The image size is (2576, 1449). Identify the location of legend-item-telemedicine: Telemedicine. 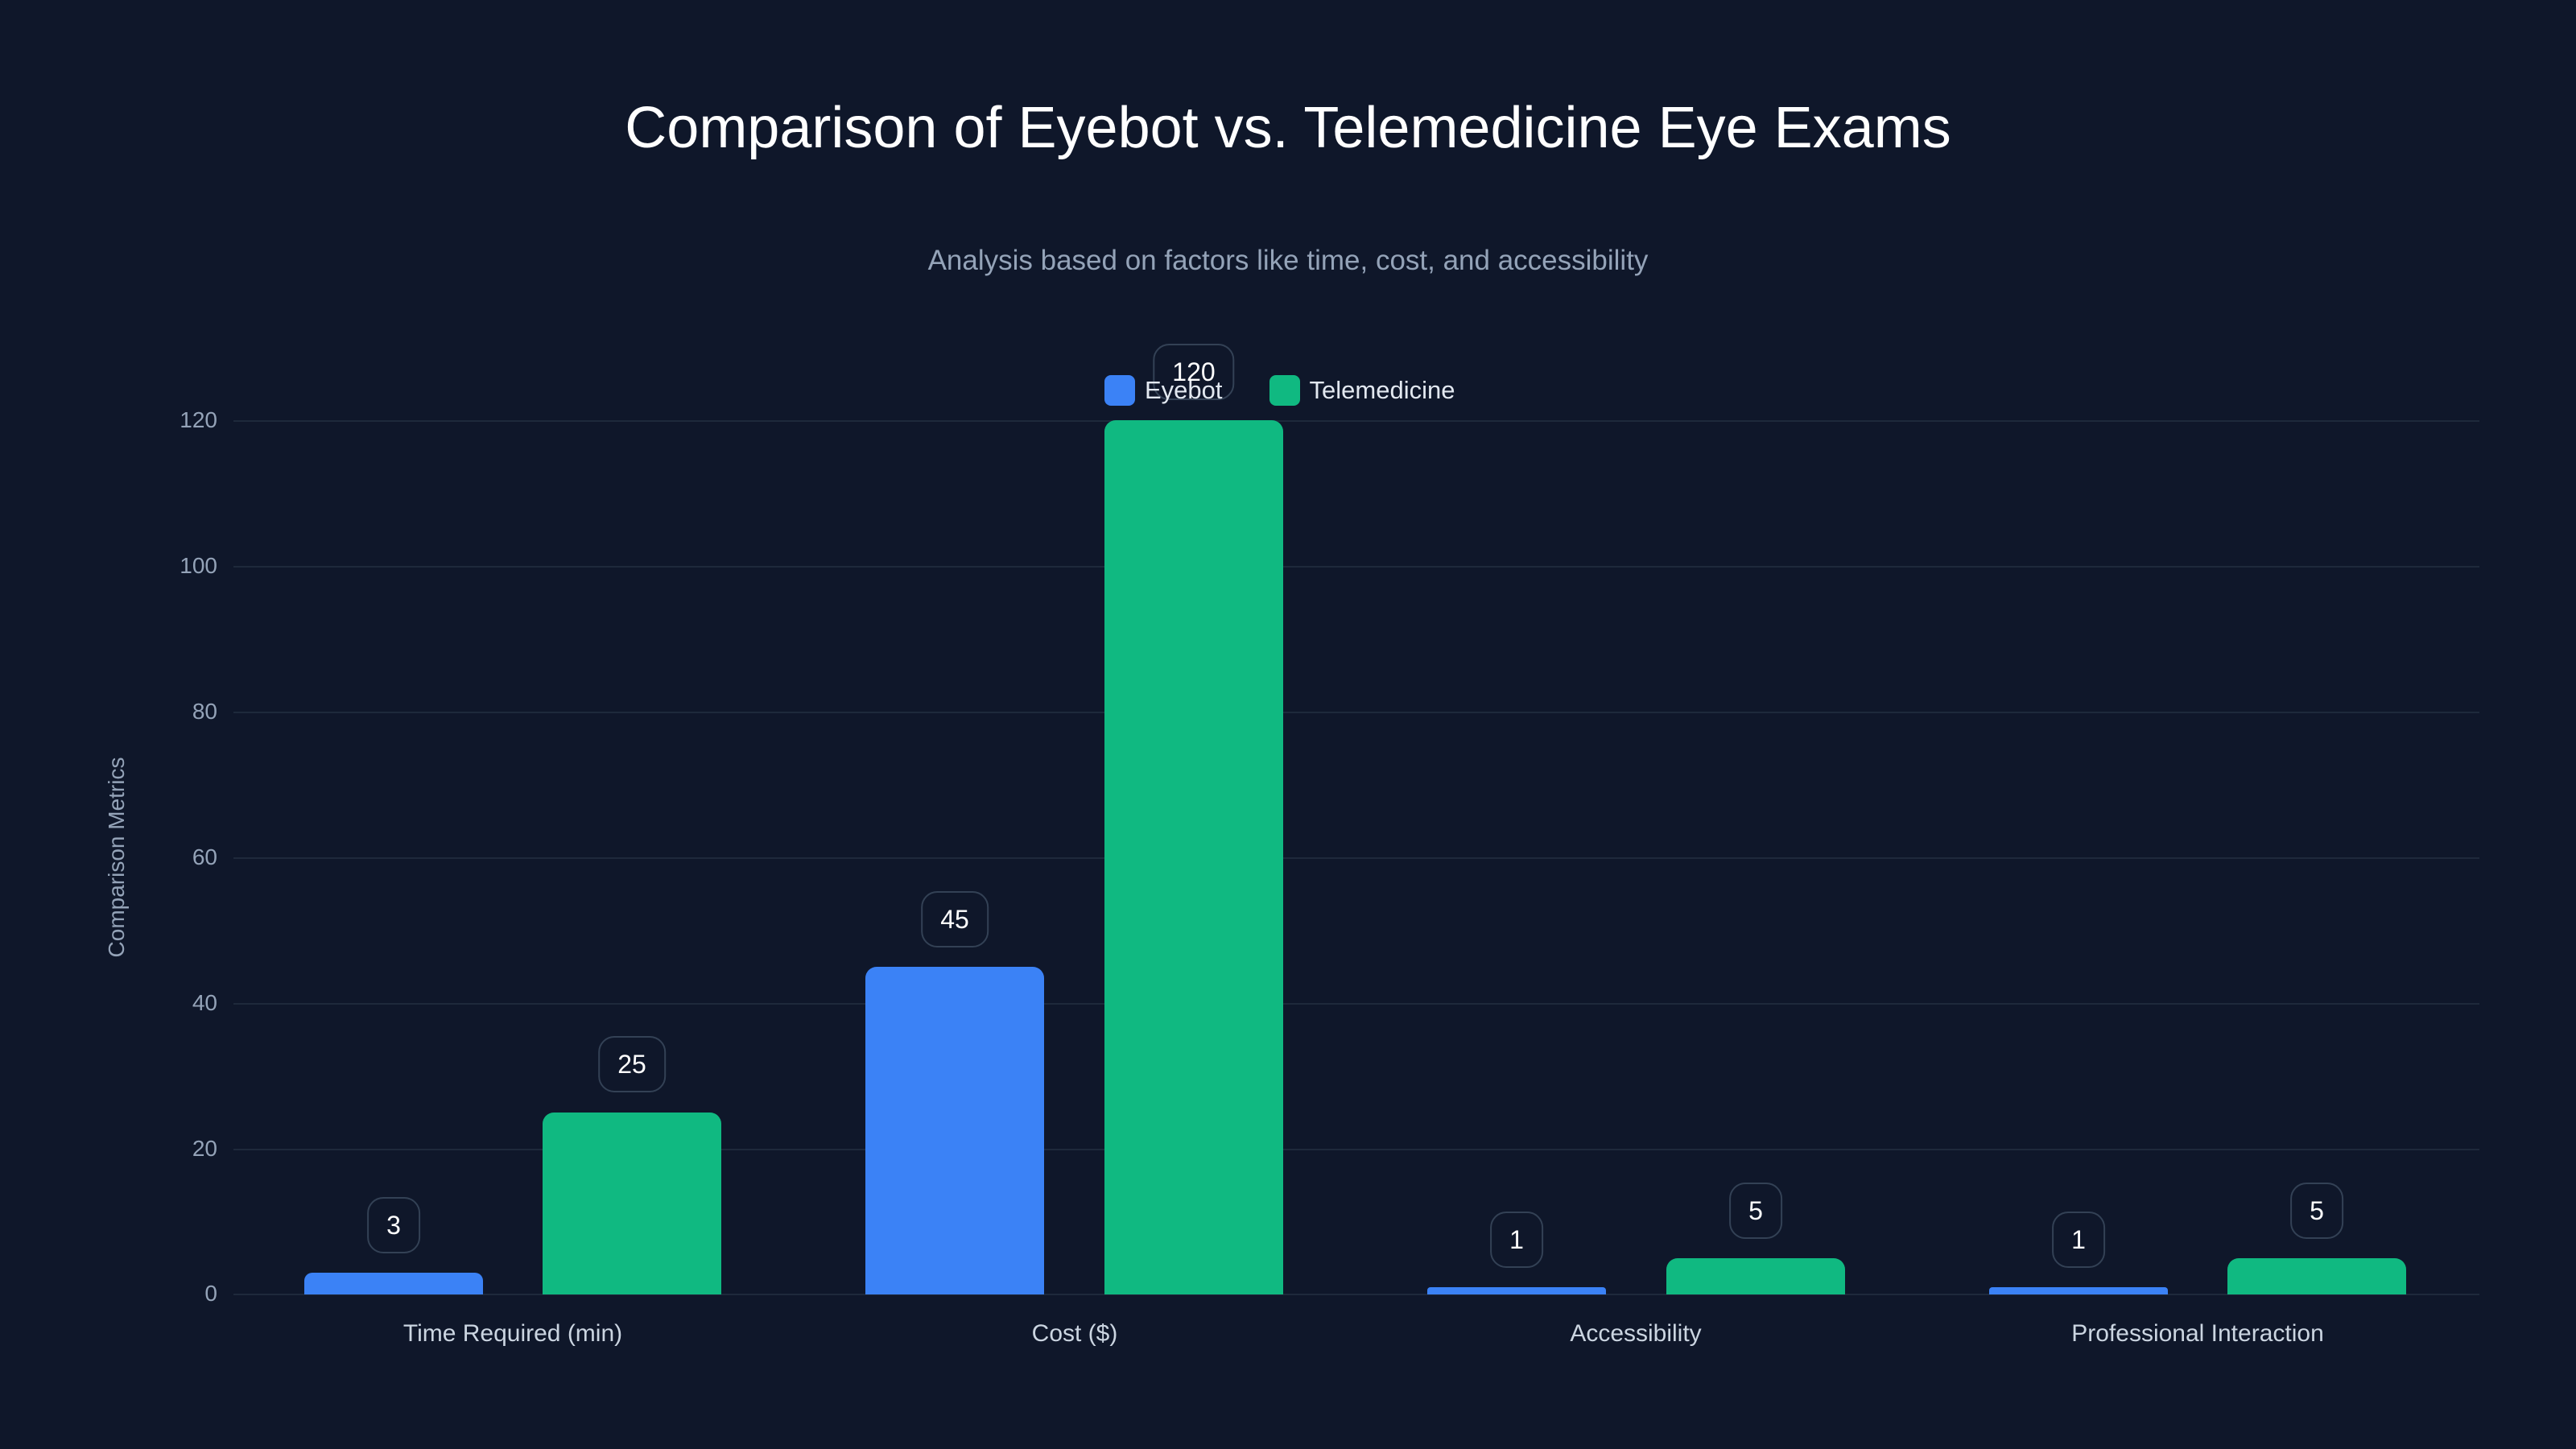
(1362, 390).